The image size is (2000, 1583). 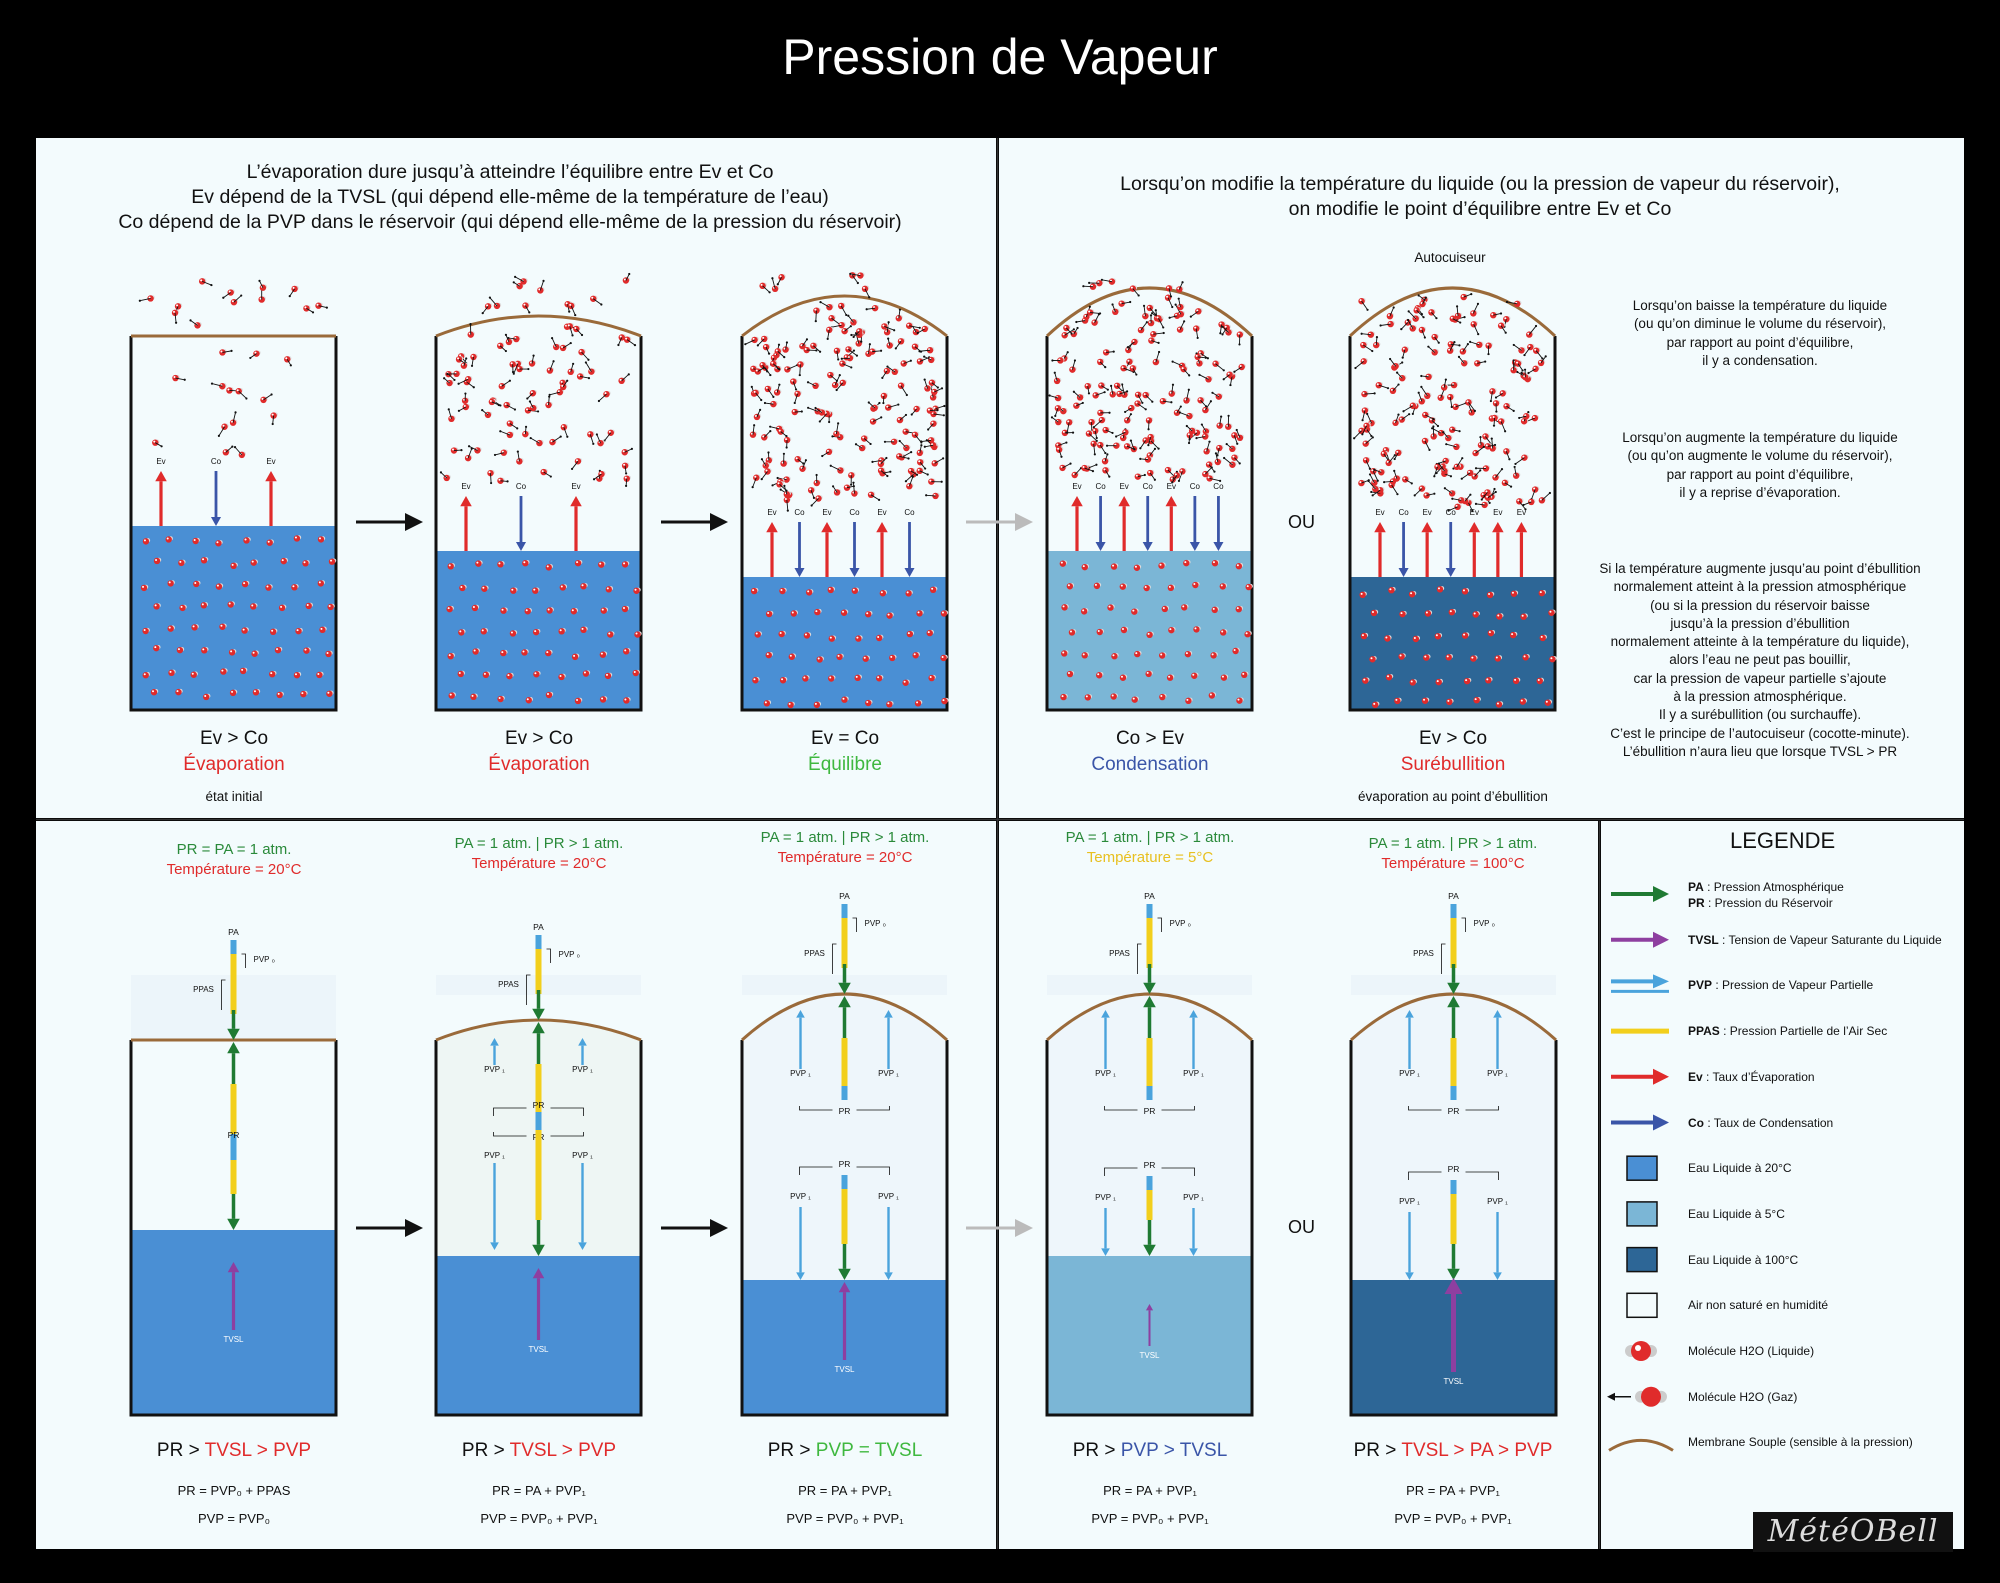 What do you see at coordinates (1119, 953) in the screenshot?
I see `ppas-label: PPAS` at bounding box center [1119, 953].